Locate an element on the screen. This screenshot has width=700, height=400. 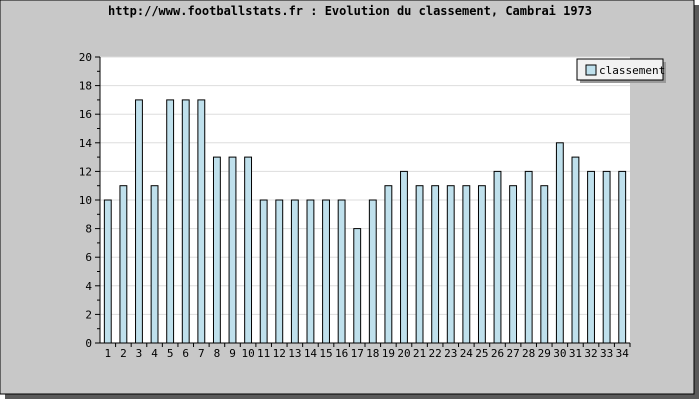
y-tick-label: 4 is located at coordinates (88, 286).